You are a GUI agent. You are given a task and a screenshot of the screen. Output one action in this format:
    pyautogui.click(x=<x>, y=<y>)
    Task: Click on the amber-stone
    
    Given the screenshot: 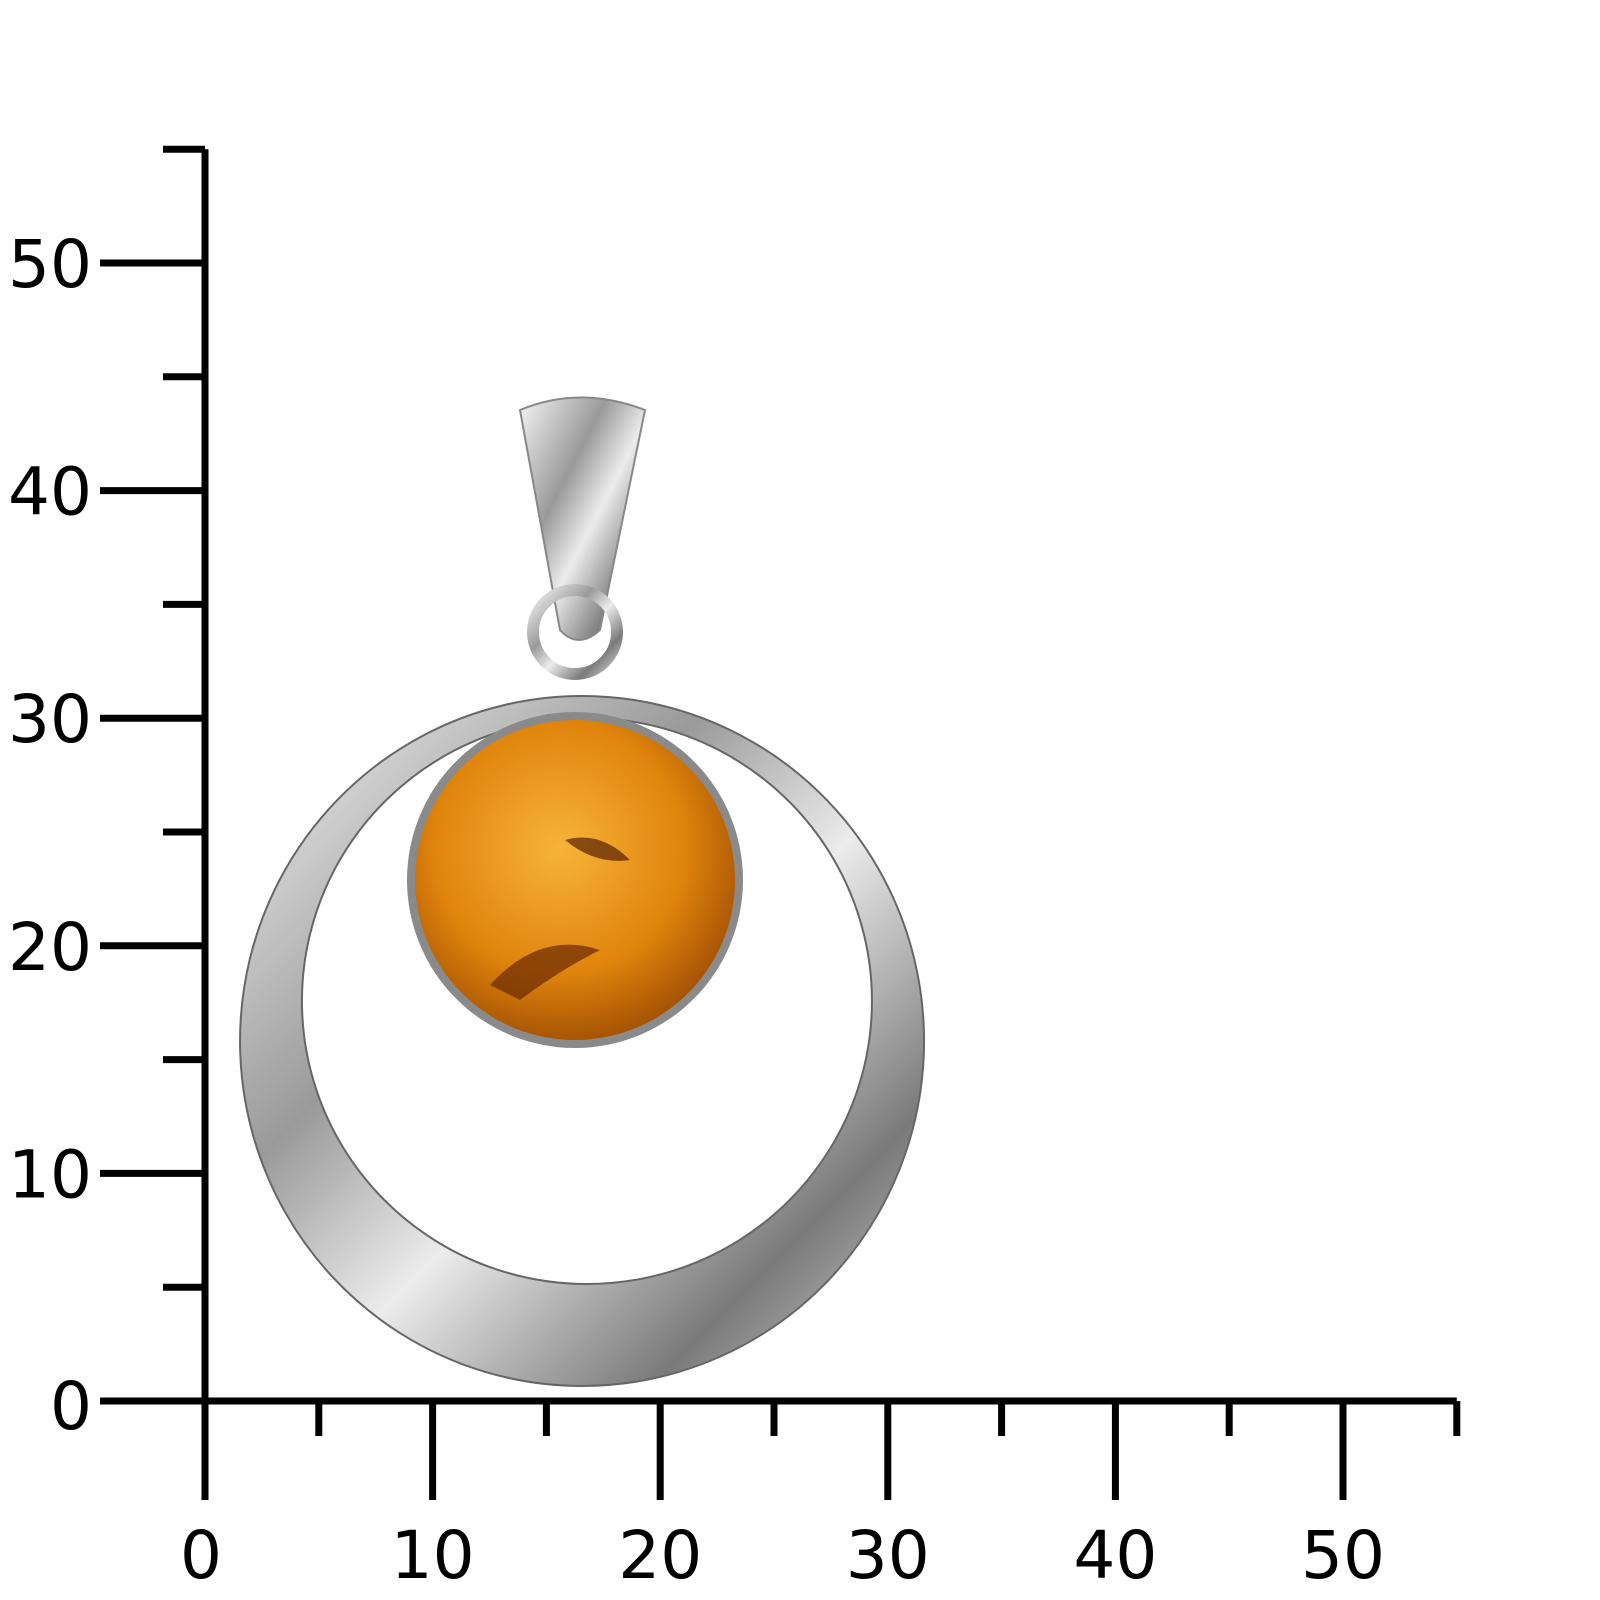 What is the action you would take?
    pyautogui.click(x=575, y=880)
    